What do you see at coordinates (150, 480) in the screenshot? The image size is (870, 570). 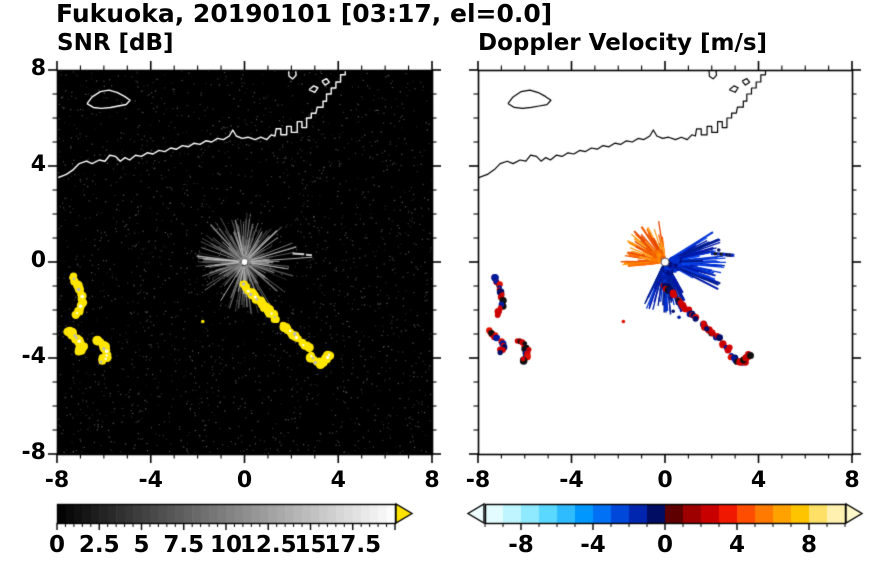 I see `snr-x-tick-label: -4` at bounding box center [150, 480].